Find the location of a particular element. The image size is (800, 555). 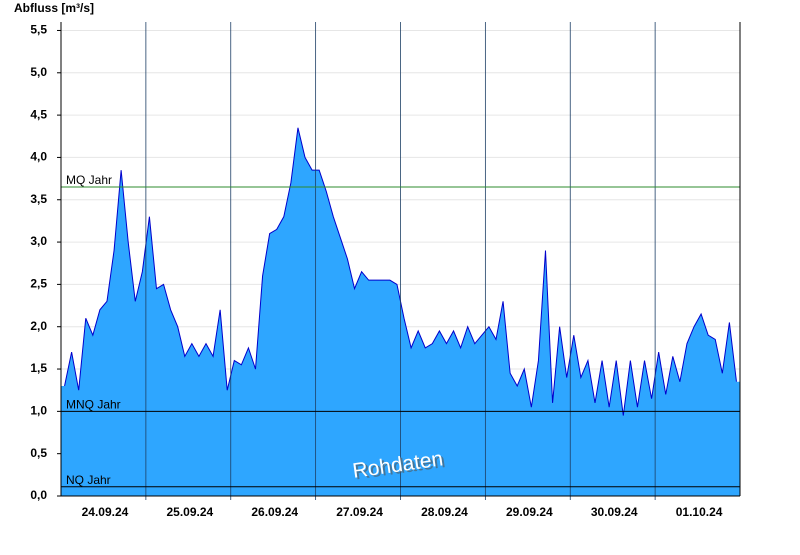

y-tick-label: 2,5 is located at coordinates (38, 284).